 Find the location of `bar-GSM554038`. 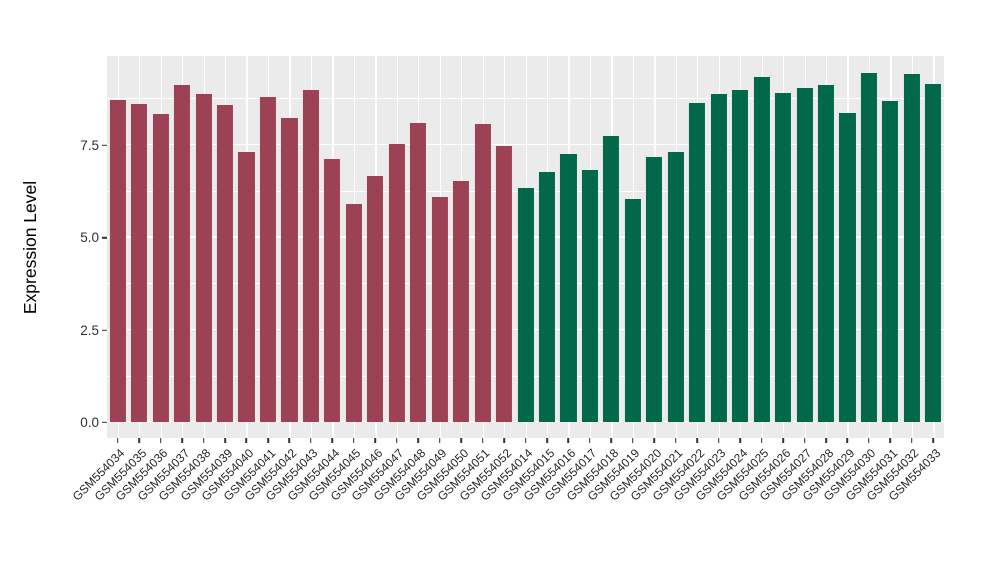

bar-GSM554038 is located at coordinates (203, 258).